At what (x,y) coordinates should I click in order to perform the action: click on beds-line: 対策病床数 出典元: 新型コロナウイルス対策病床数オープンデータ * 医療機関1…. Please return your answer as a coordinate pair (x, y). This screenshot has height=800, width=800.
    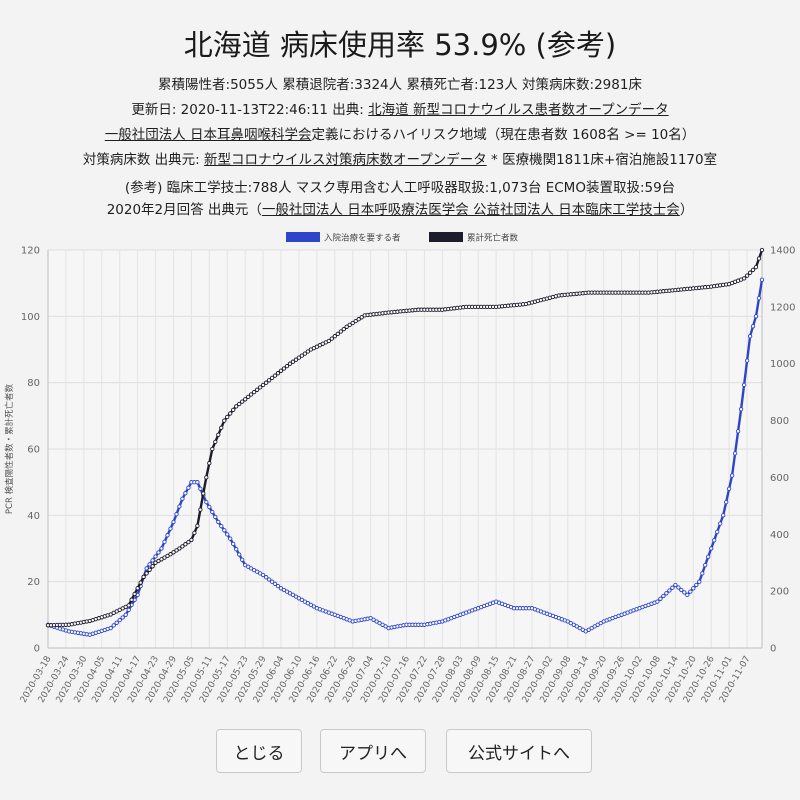
    Looking at the image, I should click on (400, 158).